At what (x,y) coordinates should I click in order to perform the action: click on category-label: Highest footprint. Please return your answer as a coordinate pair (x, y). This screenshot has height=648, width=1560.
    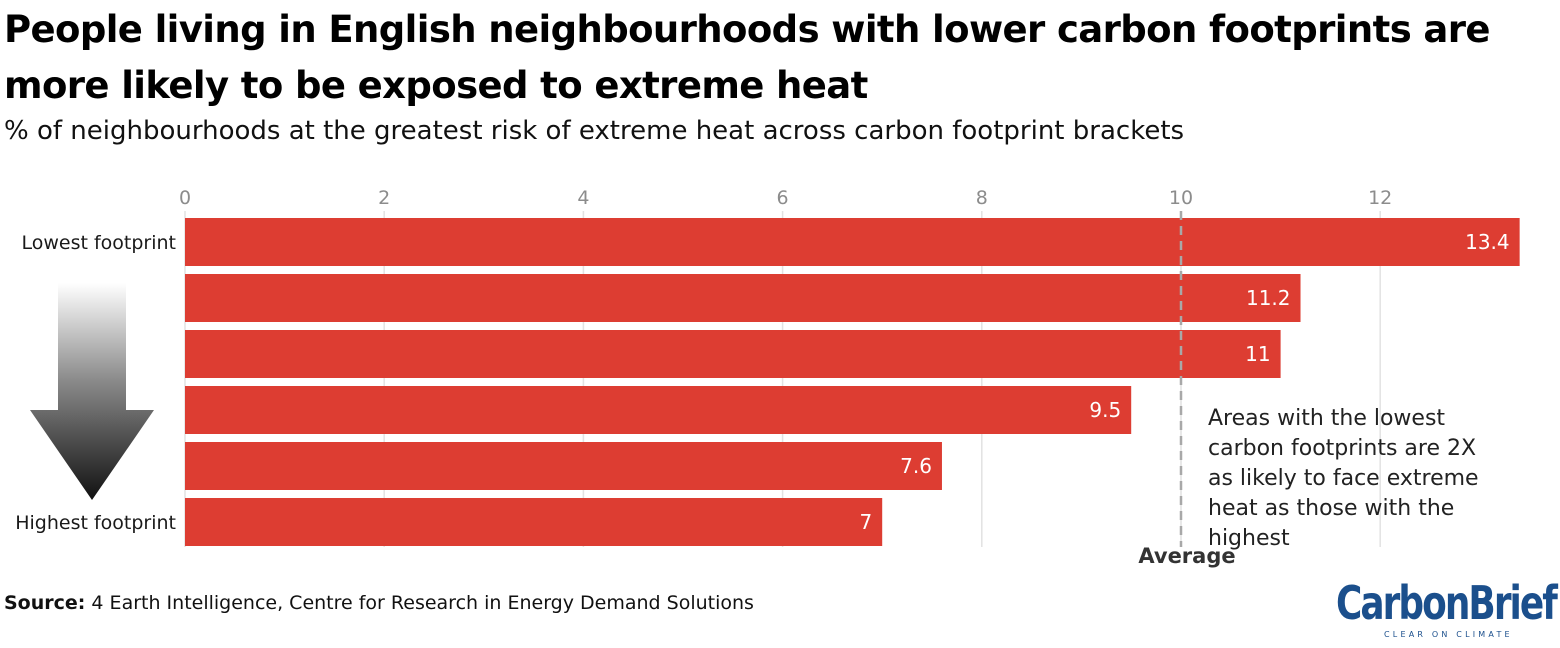
    Looking at the image, I should click on (95, 523).